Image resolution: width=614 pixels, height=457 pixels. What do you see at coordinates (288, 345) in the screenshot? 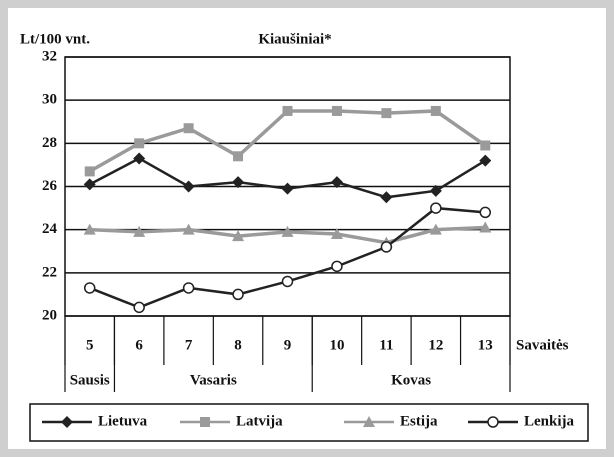
I see `x-tick-label: 9` at bounding box center [288, 345].